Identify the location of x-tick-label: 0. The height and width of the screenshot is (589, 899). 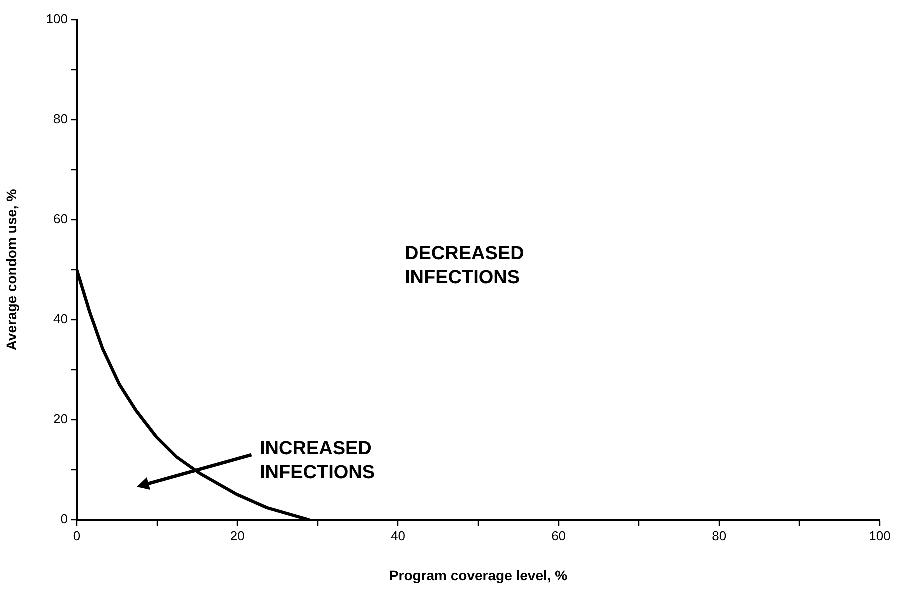
(77, 536).